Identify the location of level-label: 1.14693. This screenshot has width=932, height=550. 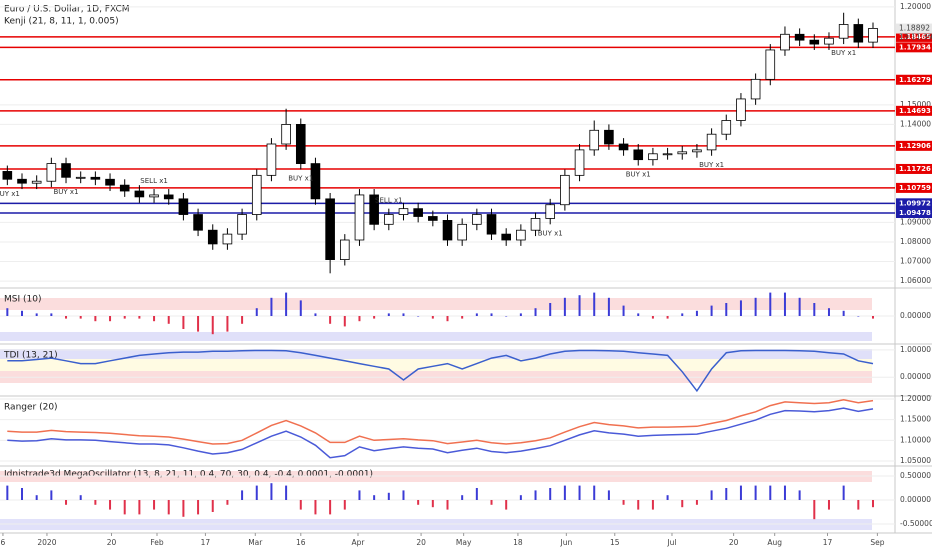
(915, 111).